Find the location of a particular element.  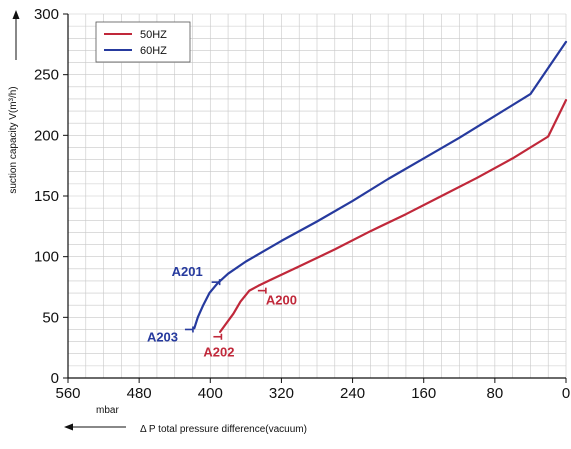

annotations: A201 A203 A200 A202 is located at coordinates (222, 312).